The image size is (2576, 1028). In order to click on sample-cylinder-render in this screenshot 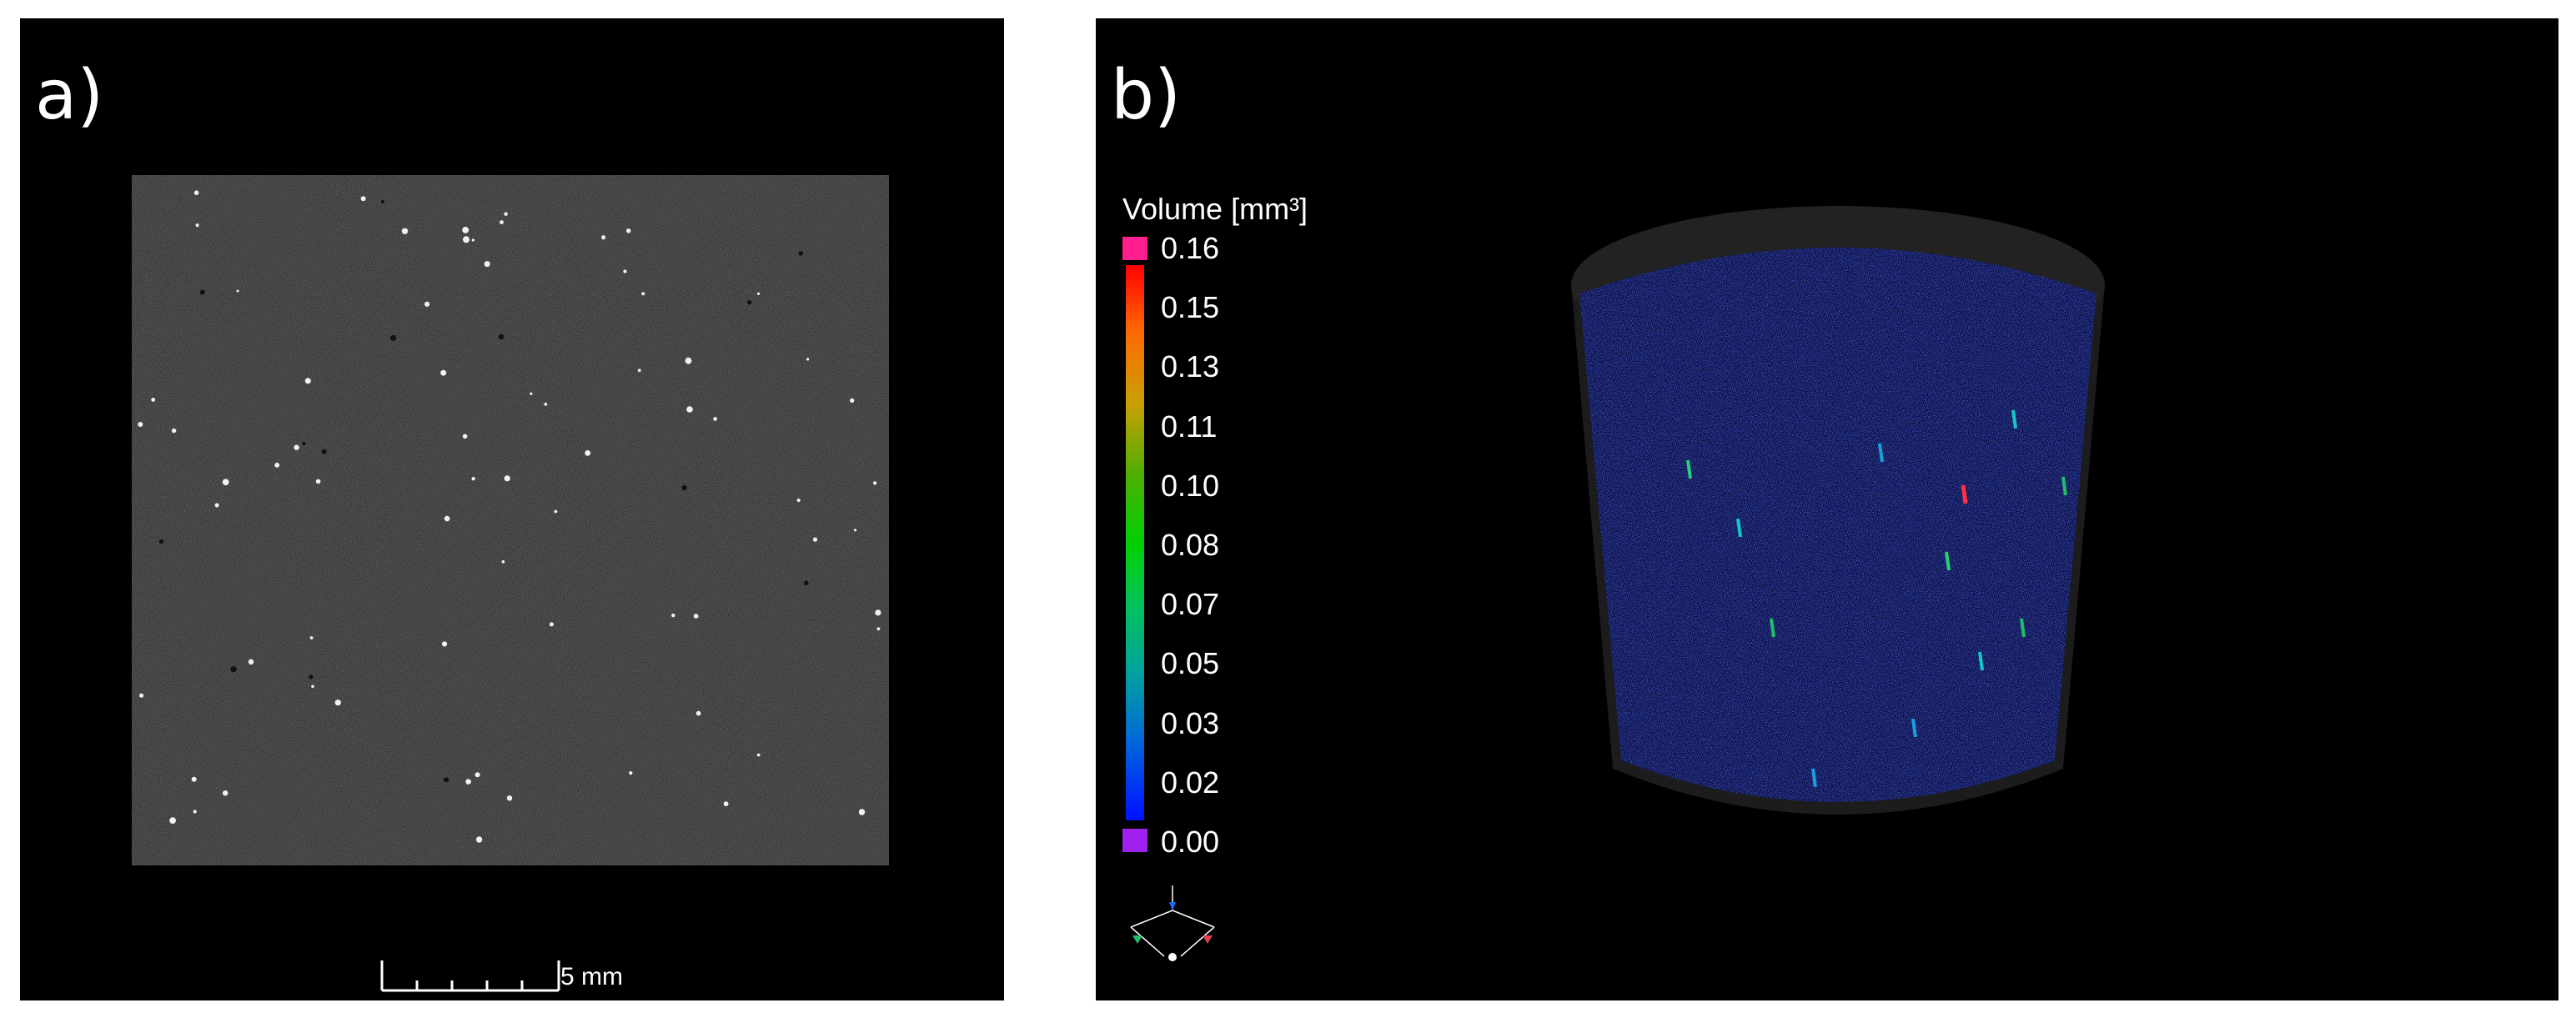, I will do `click(1838, 510)`.